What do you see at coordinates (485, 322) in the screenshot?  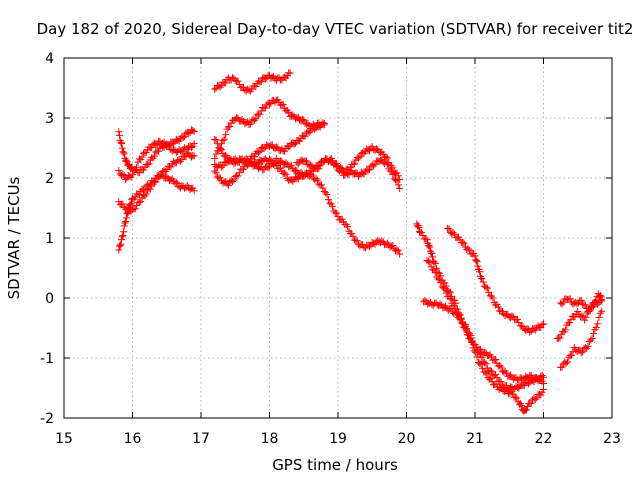 I see `series-track-l` at bounding box center [485, 322].